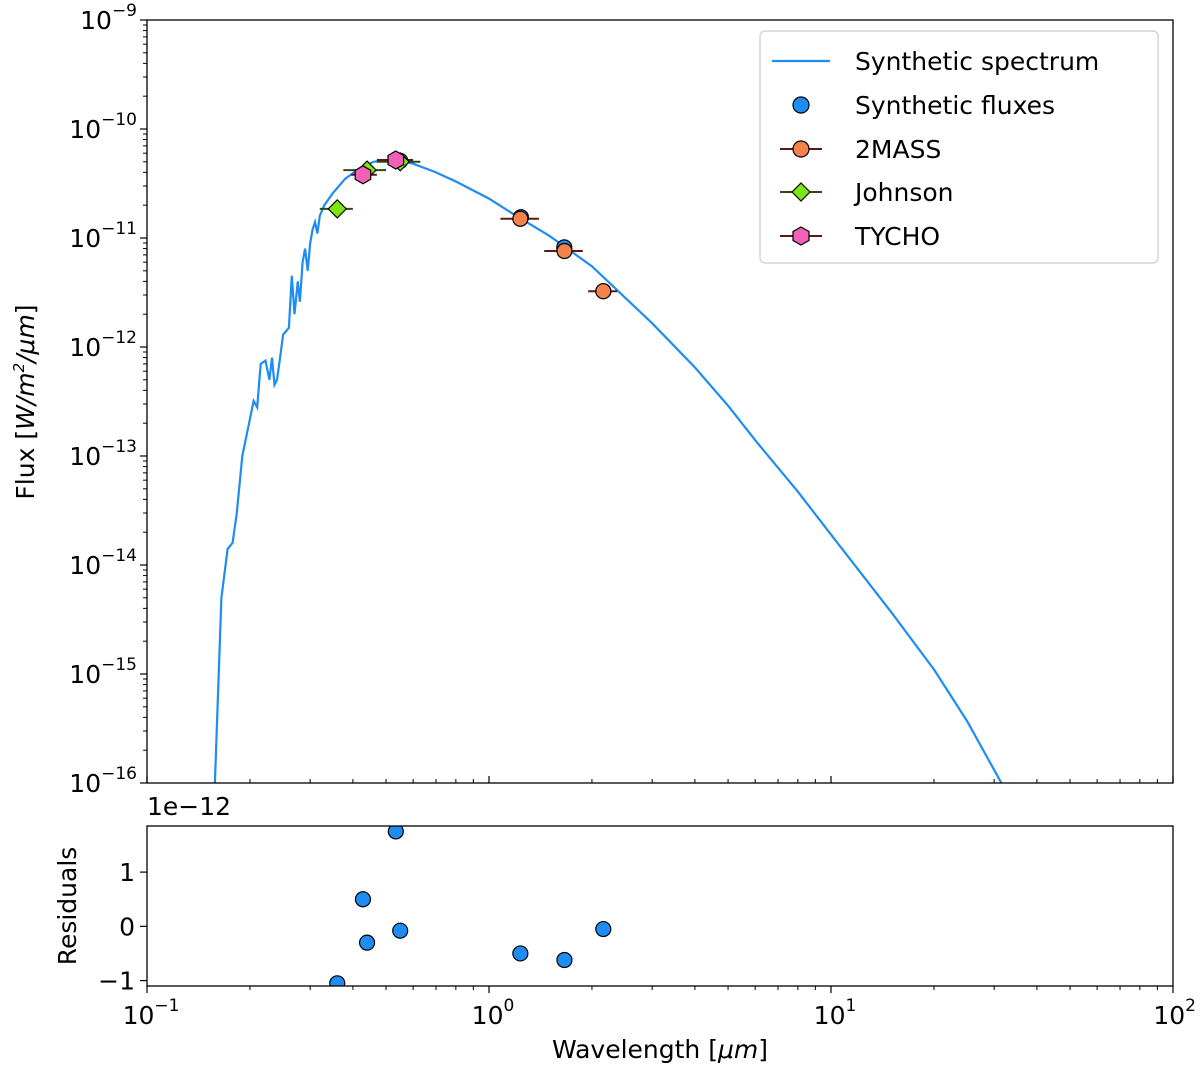 The width and height of the screenshot is (1200, 1070). I want to click on synthetic-flux-markers, so click(502, 226).